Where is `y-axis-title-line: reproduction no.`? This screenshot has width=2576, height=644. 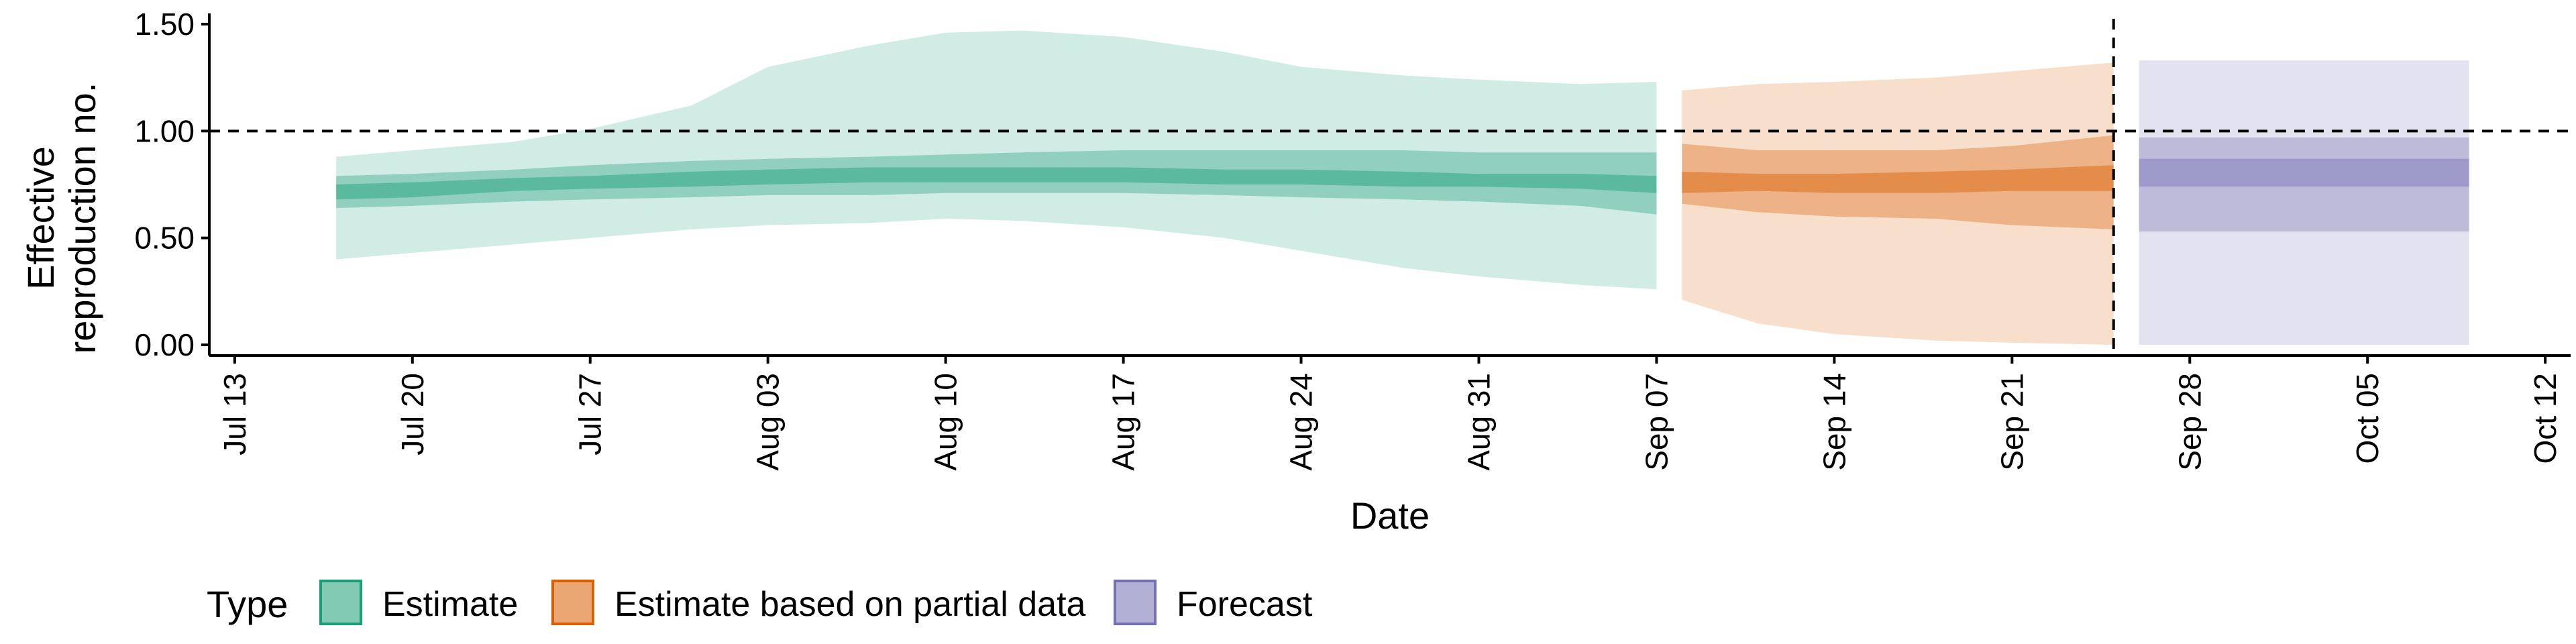 y-axis-title-line: reproduction no. is located at coordinates (82, 218).